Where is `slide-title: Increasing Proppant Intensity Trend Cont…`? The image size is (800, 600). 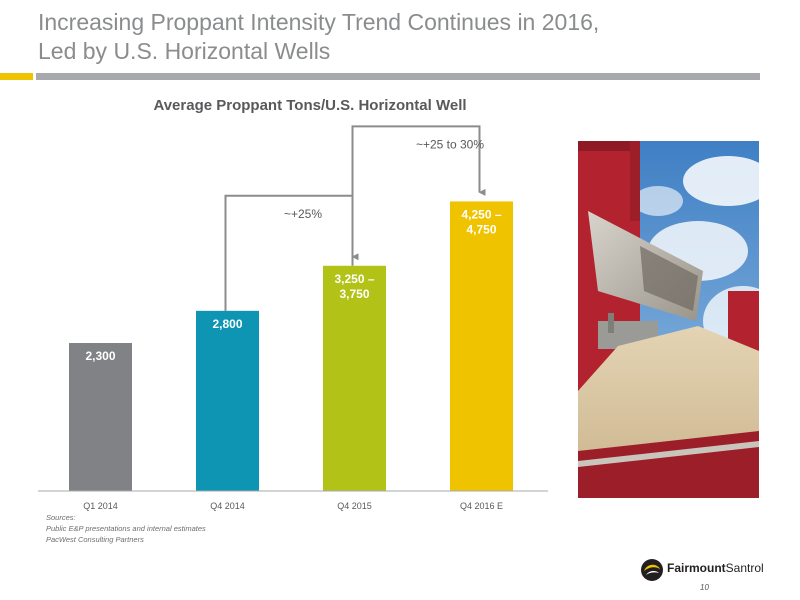
slide-title: Increasing Proppant Intensity Trend Cont… is located at coordinates (338, 37).